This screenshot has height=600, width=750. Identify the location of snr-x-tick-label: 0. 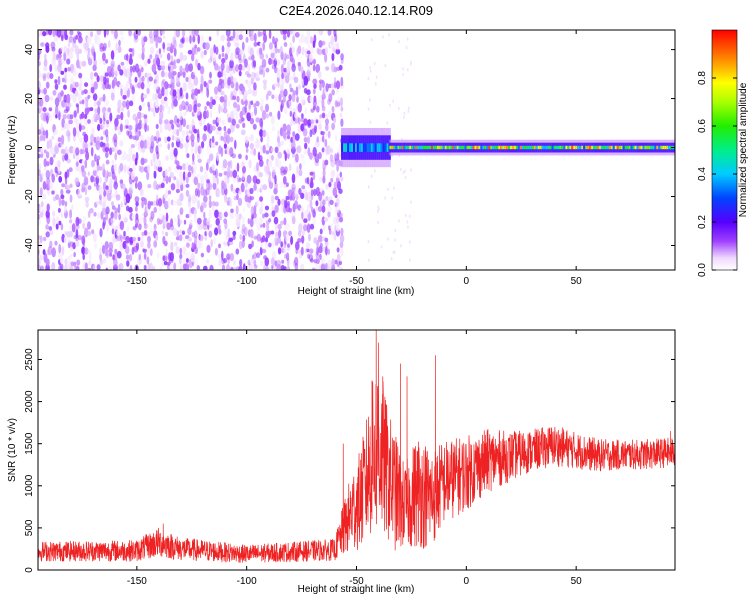
(467, 581).